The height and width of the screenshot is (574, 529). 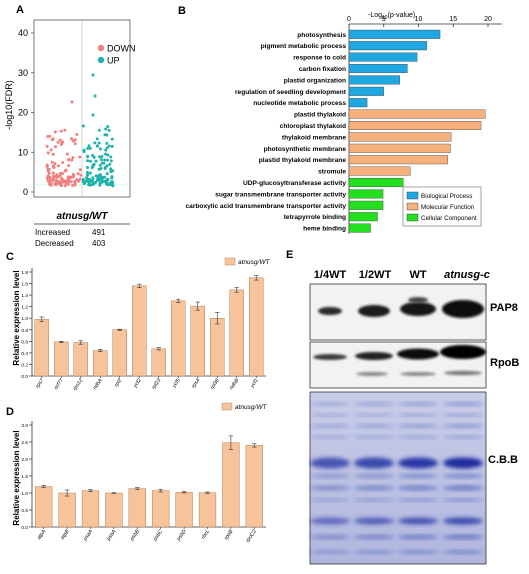 What do you see at coordinates (449, 218) in the screenshot?
I see `legend-cc-label: Cellular Component` at bounding box center [449, 218].